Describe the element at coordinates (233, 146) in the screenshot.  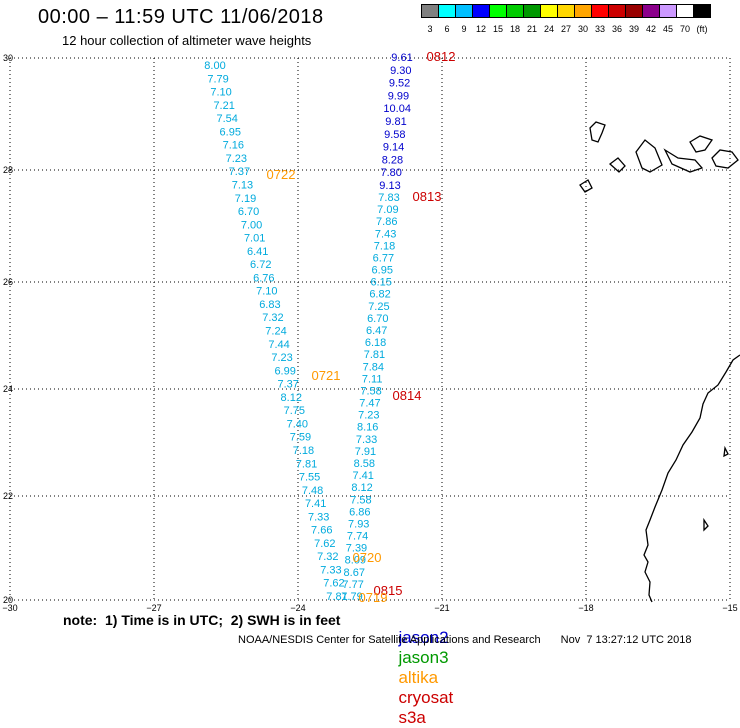
I see `swh-value: 7.16` at that location.